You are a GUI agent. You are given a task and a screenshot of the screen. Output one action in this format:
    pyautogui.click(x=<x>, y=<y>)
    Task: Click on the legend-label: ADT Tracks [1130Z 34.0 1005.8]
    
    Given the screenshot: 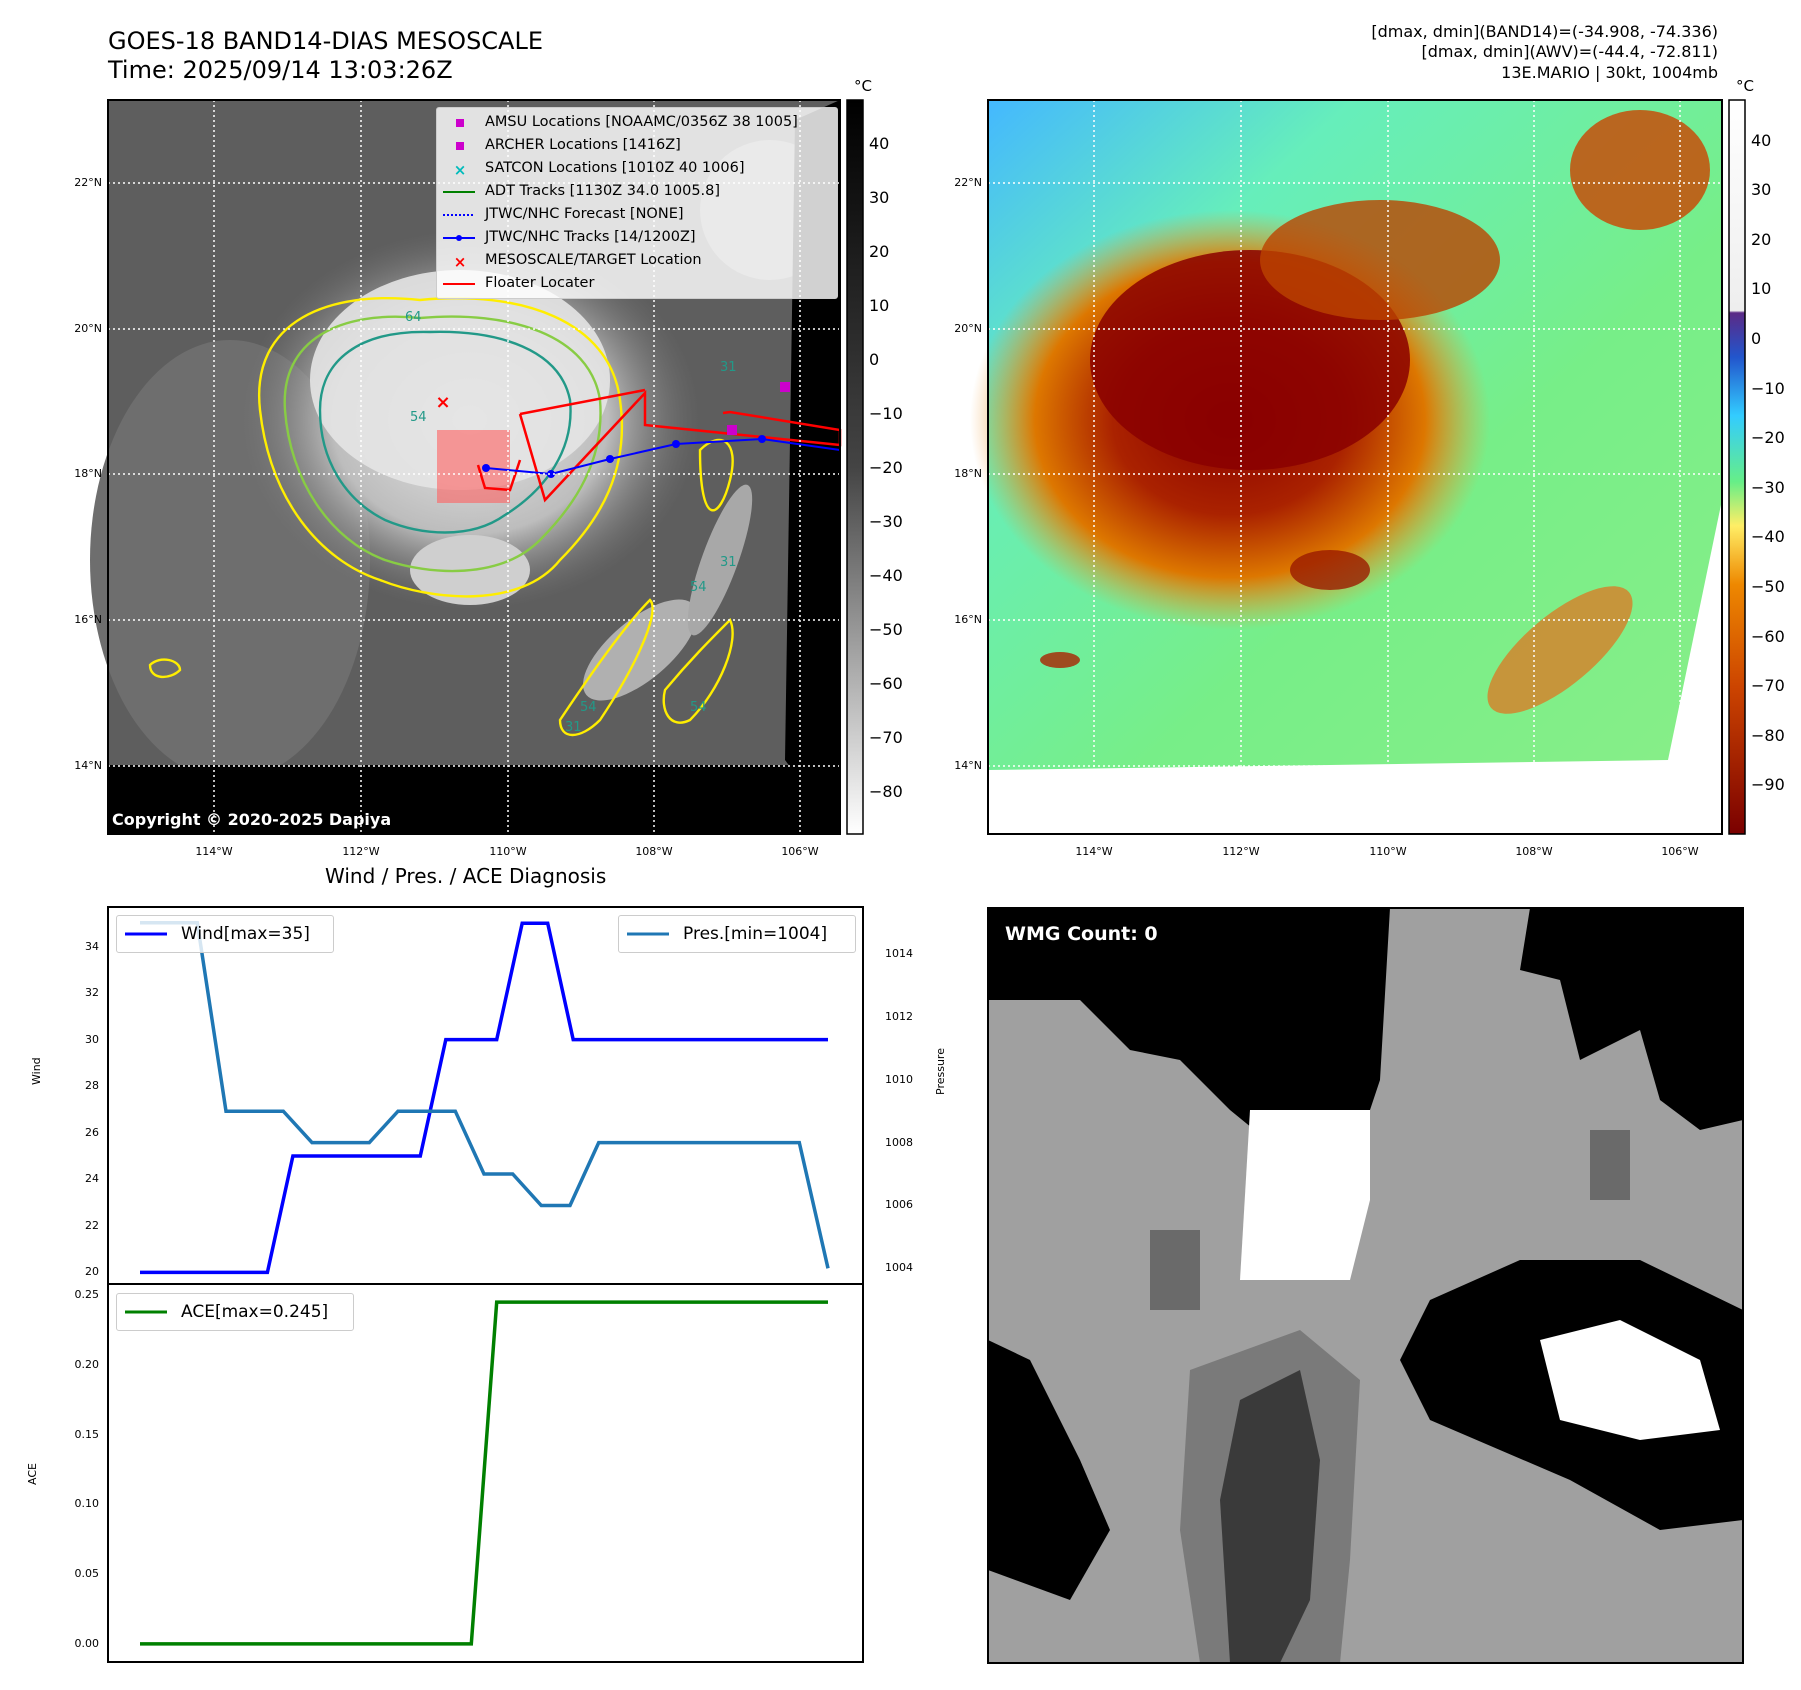 What is the action you would take?
    pyautogui.click(x=603, y=191)
    